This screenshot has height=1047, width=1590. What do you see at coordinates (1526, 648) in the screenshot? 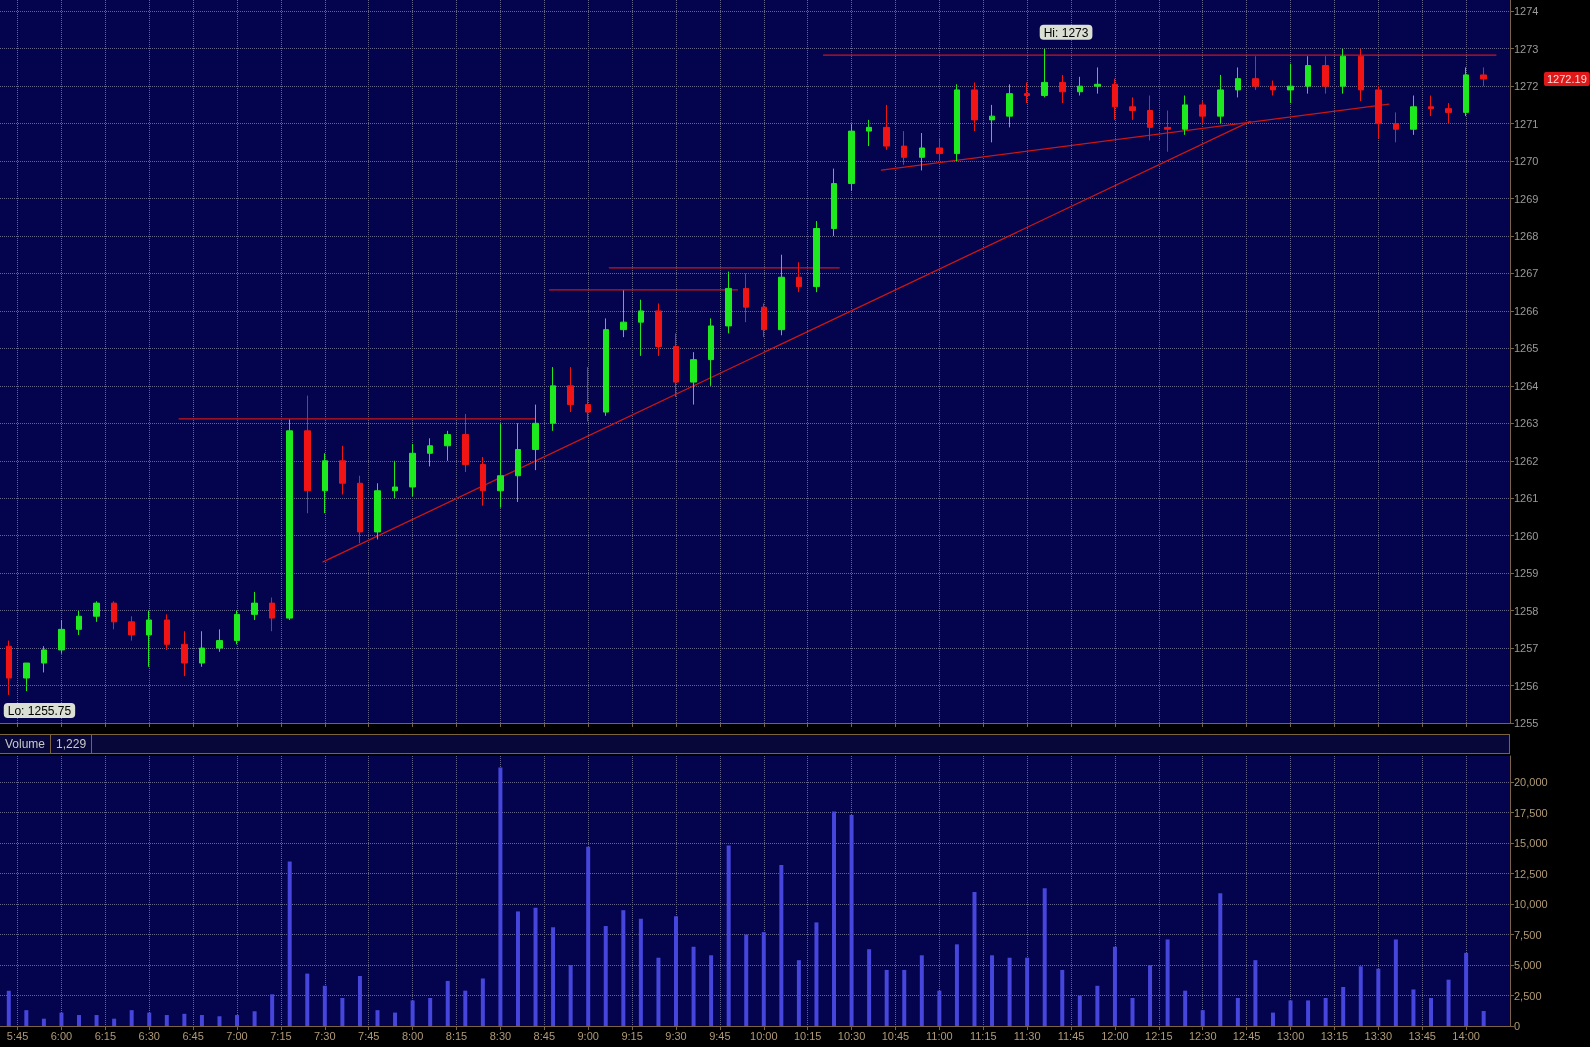
I see `y-tick-label: 1257` at bounding box center [1526, 648].